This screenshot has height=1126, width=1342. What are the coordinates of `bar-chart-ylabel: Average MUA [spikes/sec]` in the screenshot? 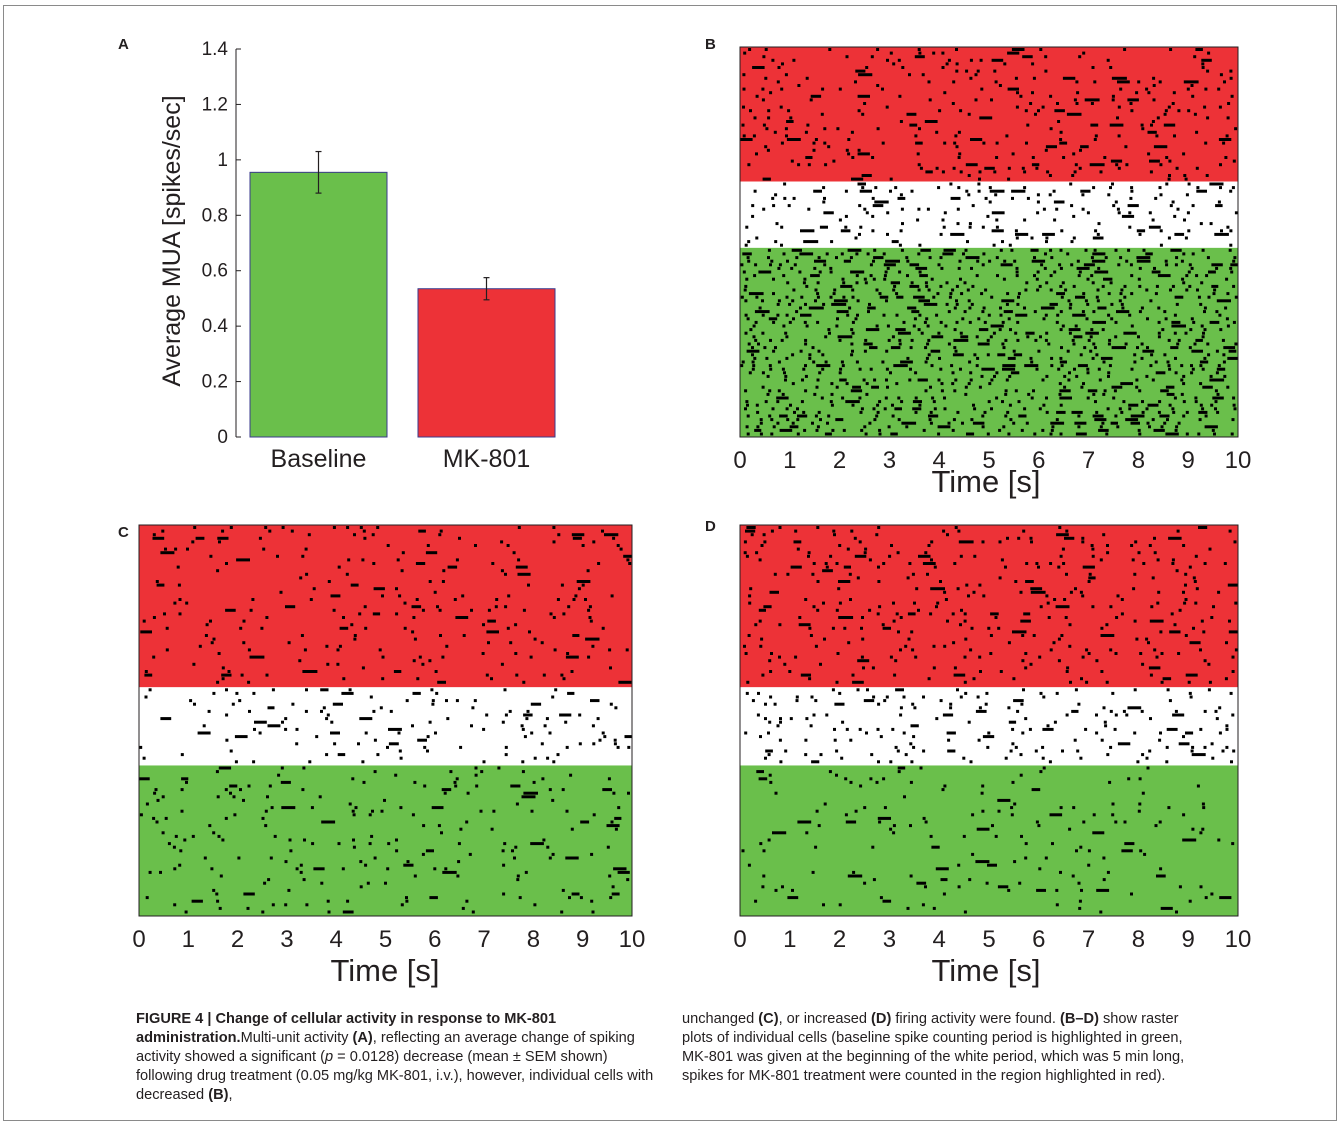 It's located at (172, 240).